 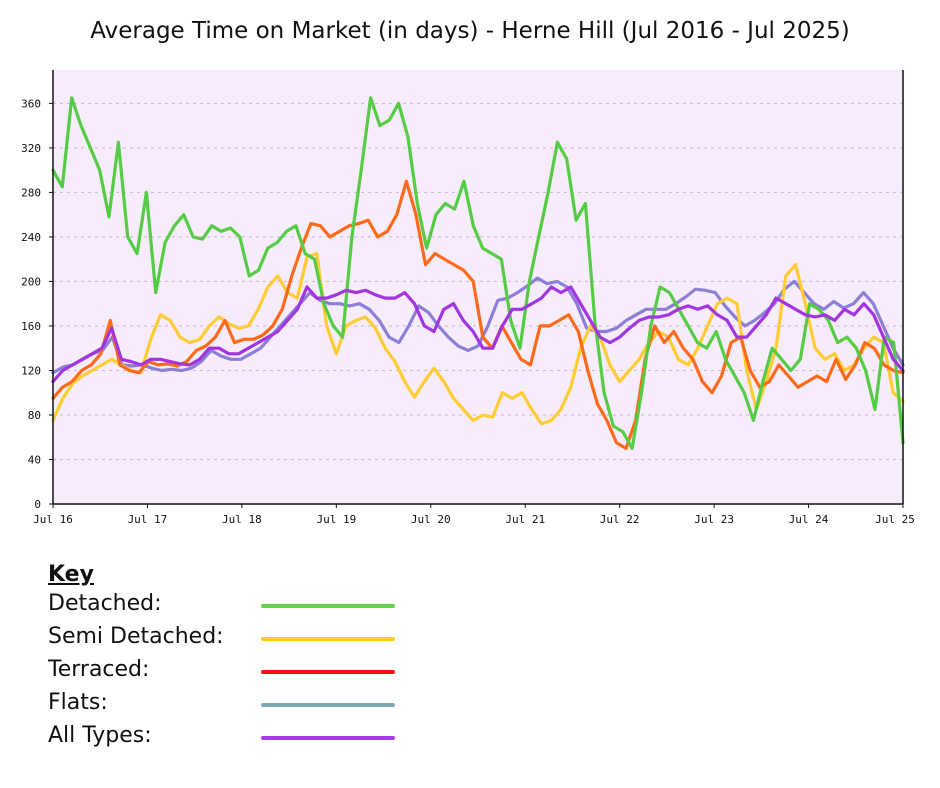 I want to click on key-swatch-flats, so click(x=328, y=705).